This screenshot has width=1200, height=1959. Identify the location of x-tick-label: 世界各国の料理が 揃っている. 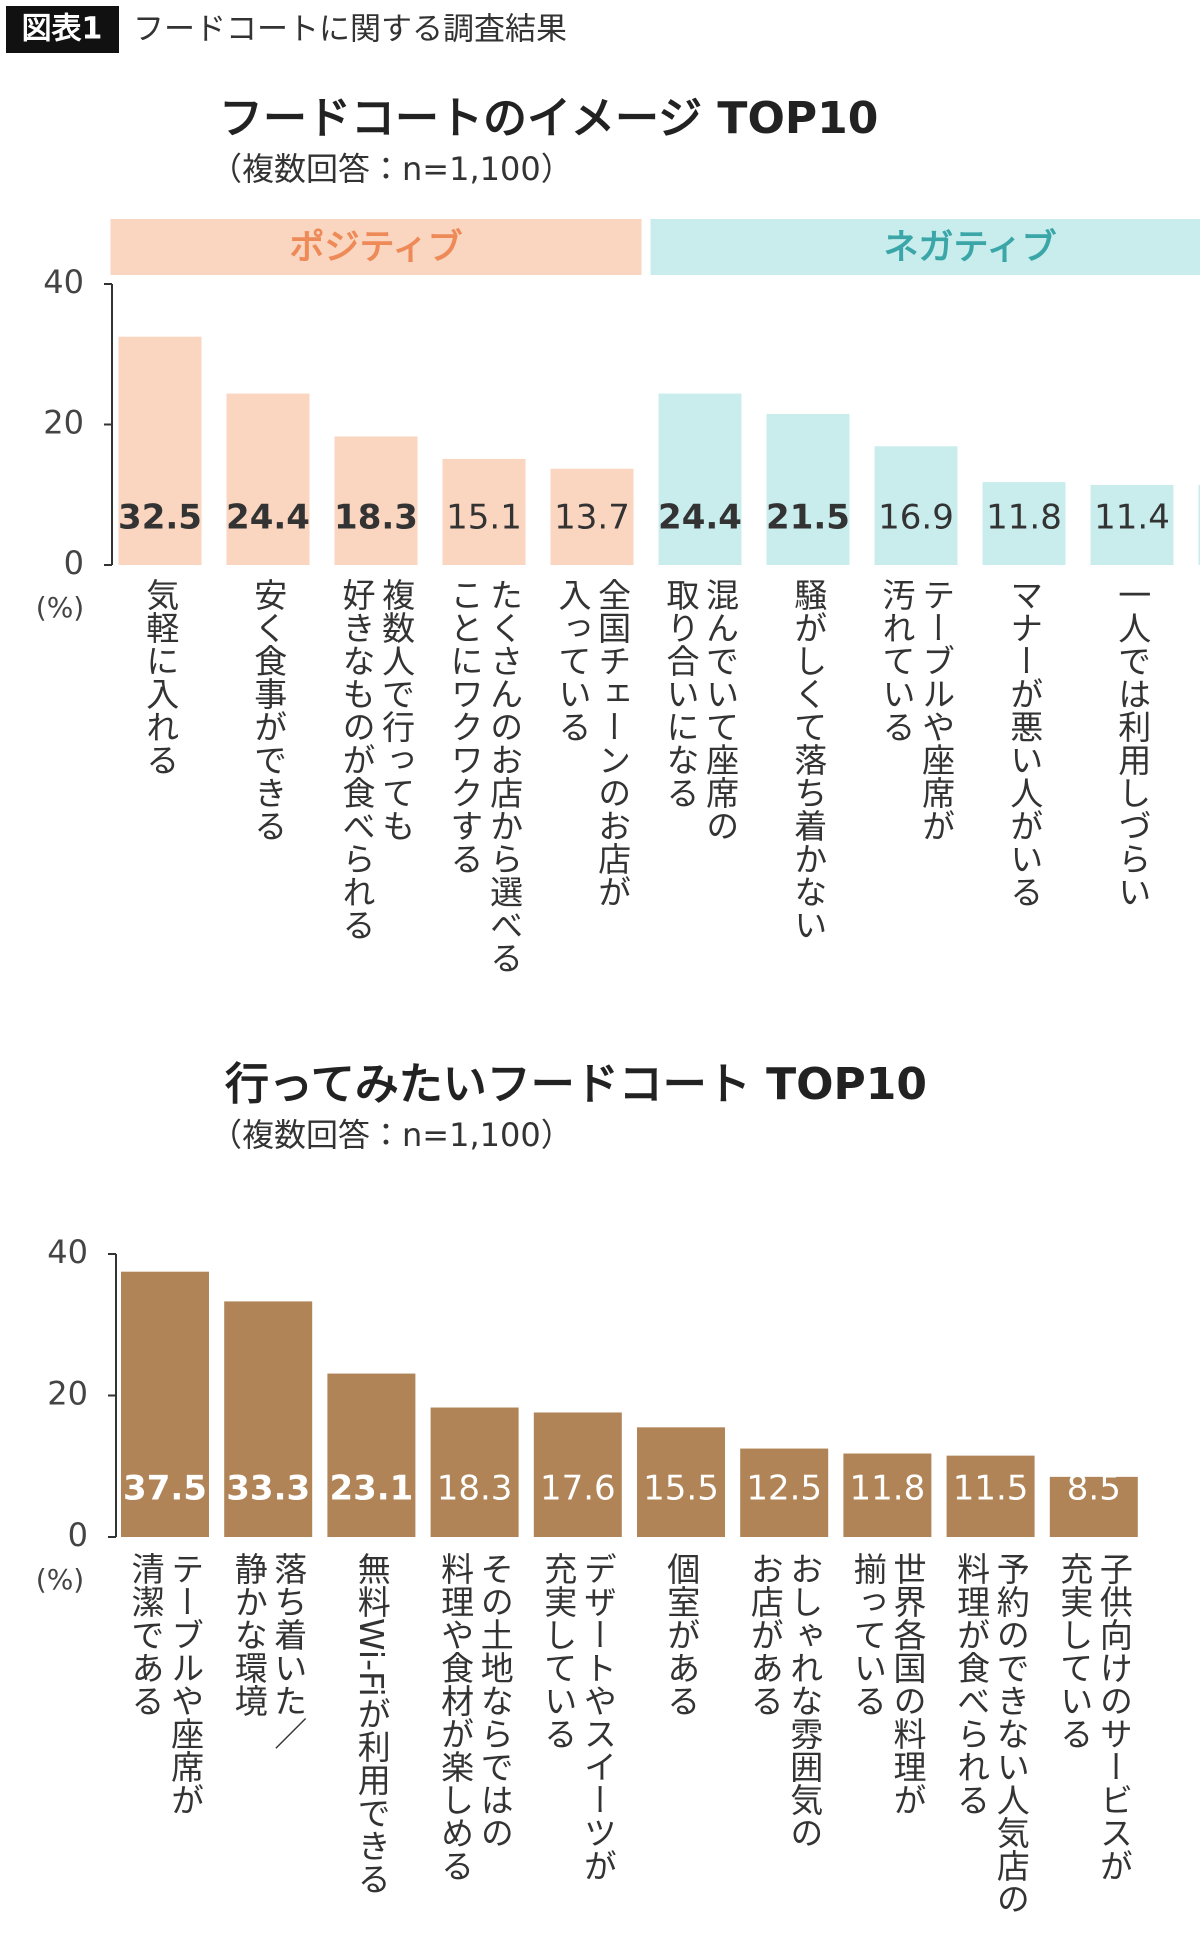
(887, 1684).